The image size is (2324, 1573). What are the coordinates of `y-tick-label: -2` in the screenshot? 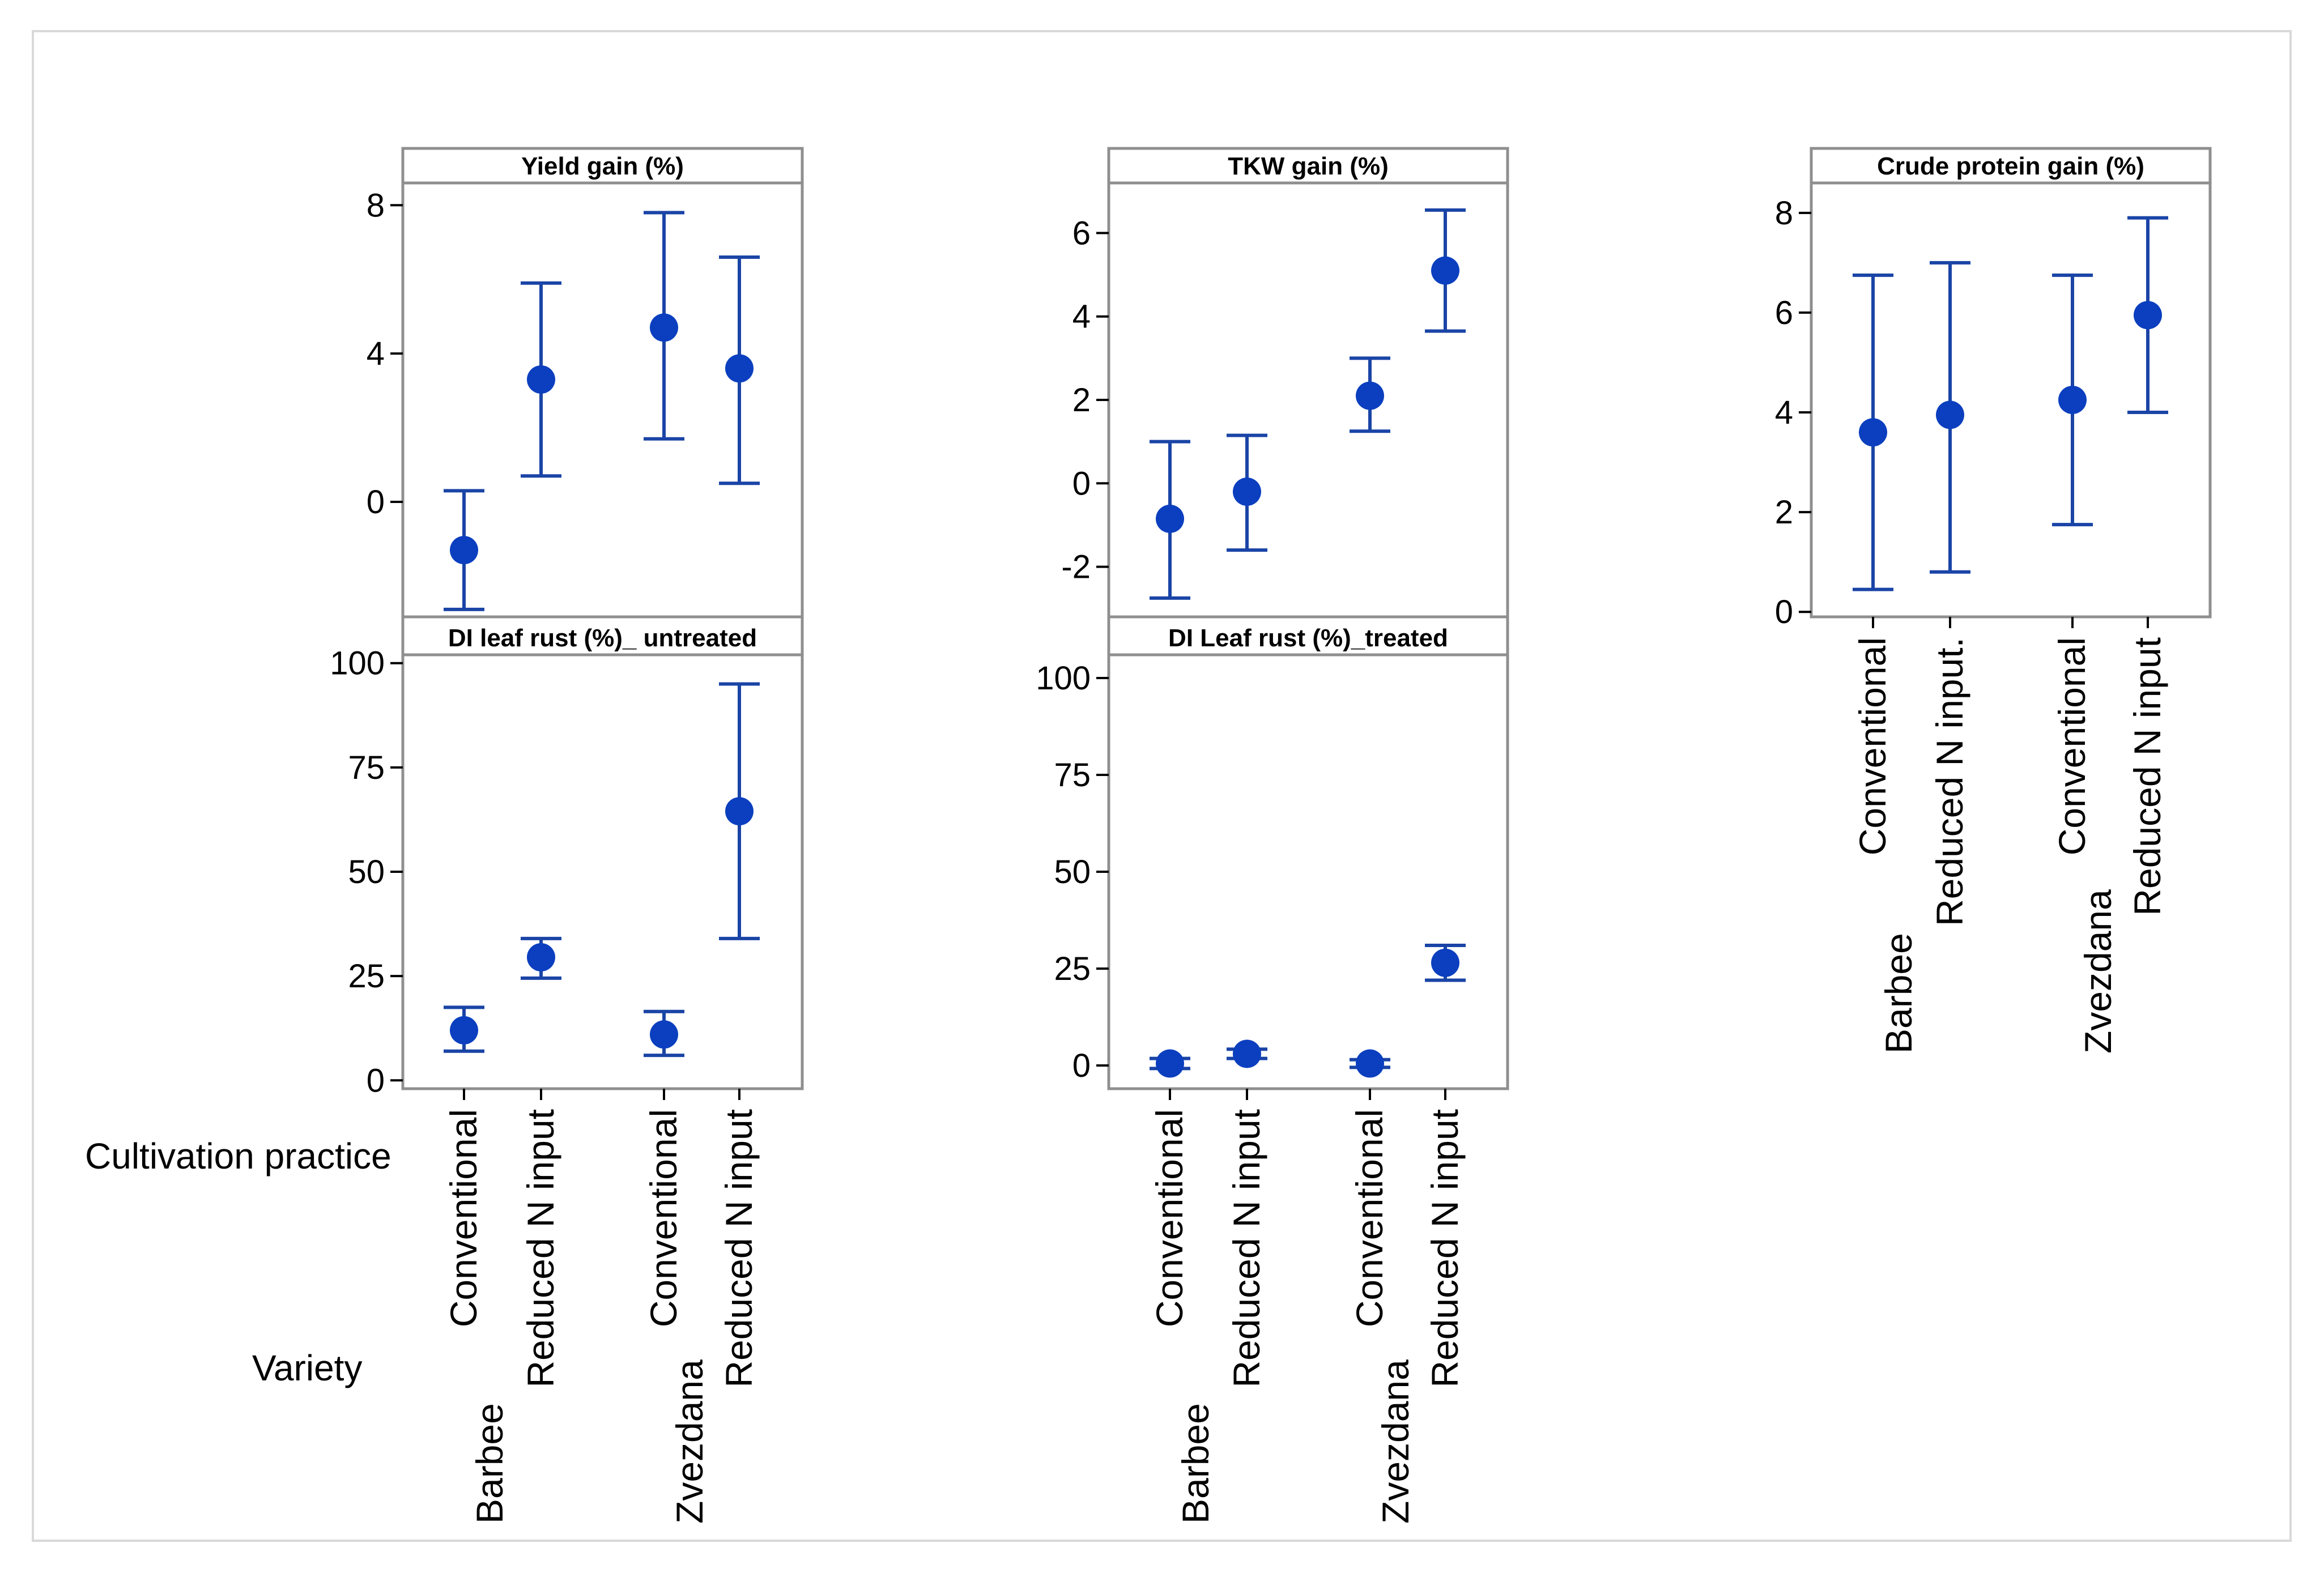 It's located at (1076, 567).